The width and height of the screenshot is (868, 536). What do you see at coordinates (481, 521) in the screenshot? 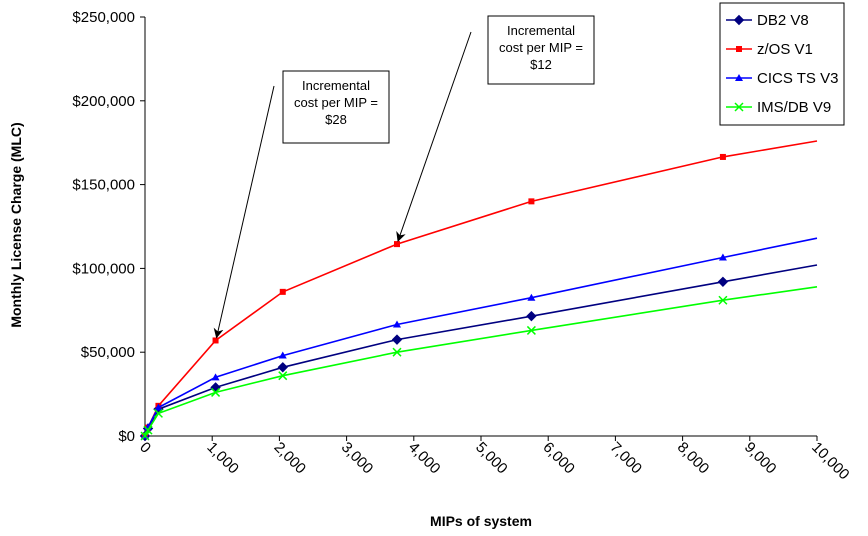
I see `x-axis-title: MIPs of system` at bounding box center [481, 521].